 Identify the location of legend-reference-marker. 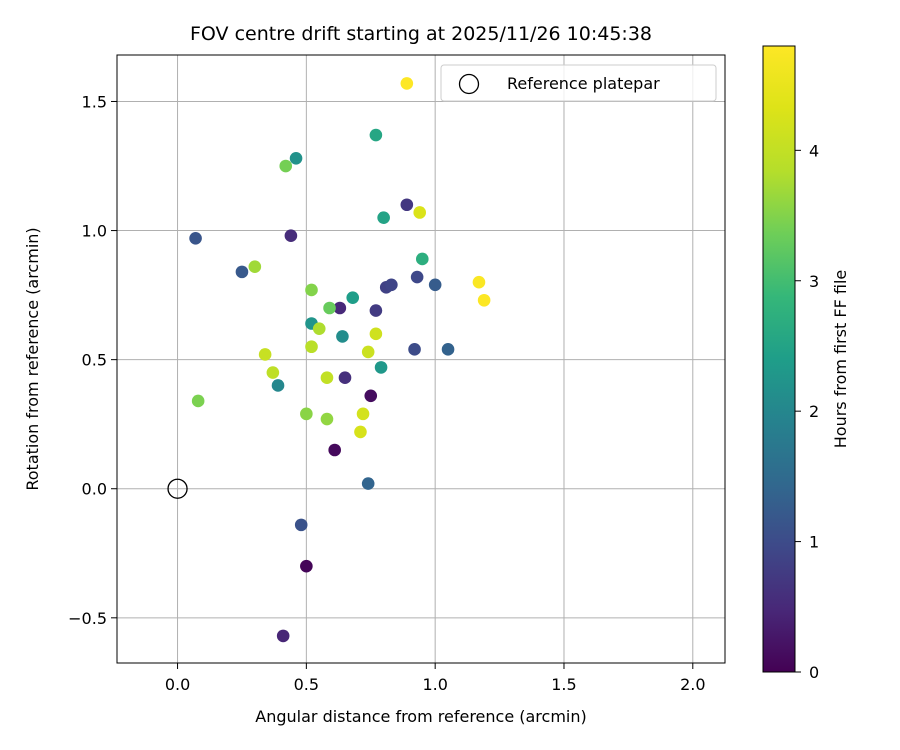
(469, 84).